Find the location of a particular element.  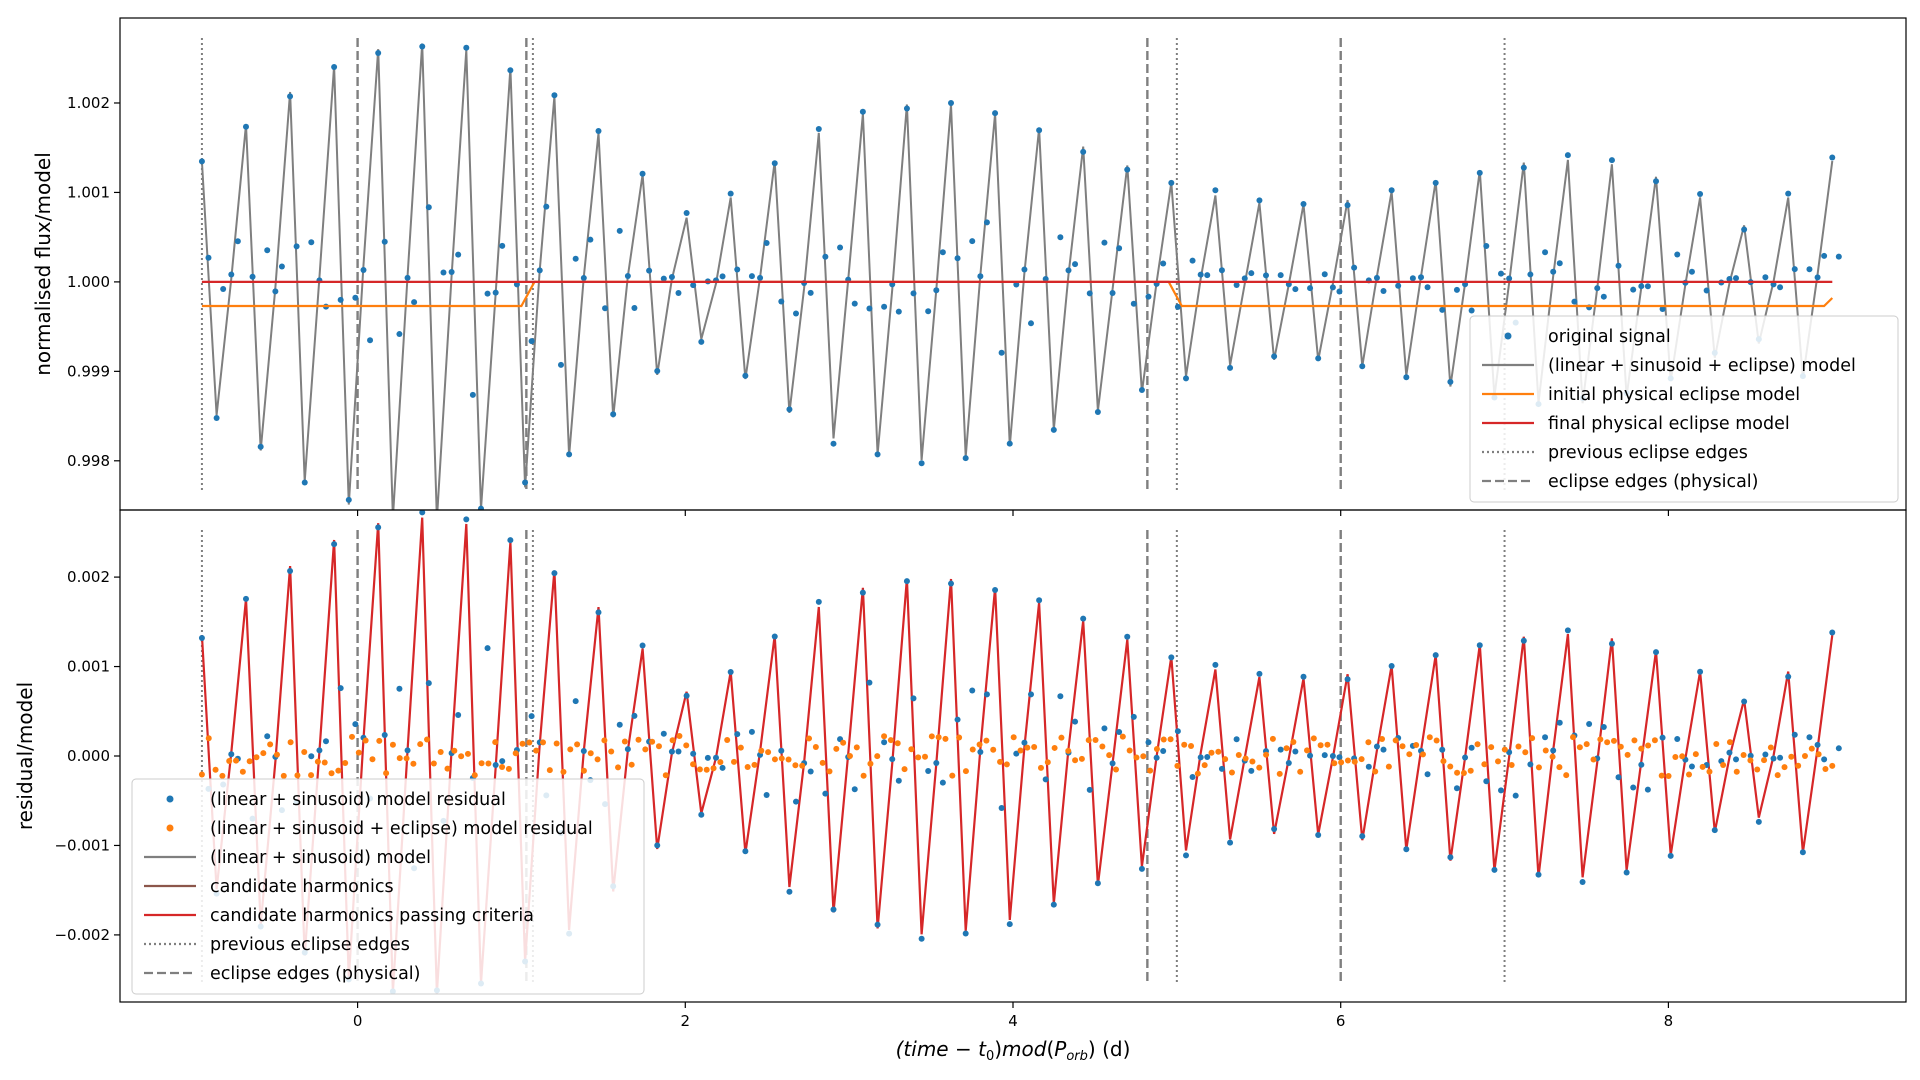

legend-label: candidate harmonics passing criteria is located at coordinates (372, 916).